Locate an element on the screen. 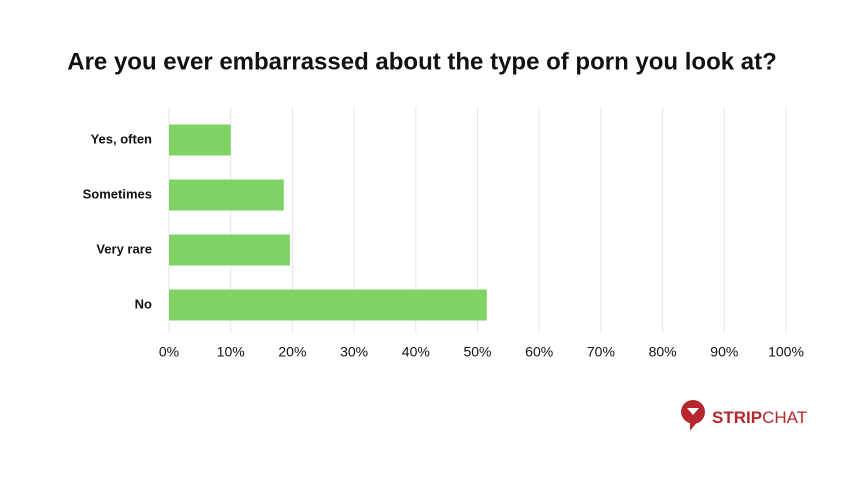 The image size is (850, 479). x-tick-label: 30% is located at coordinates (354, 352).